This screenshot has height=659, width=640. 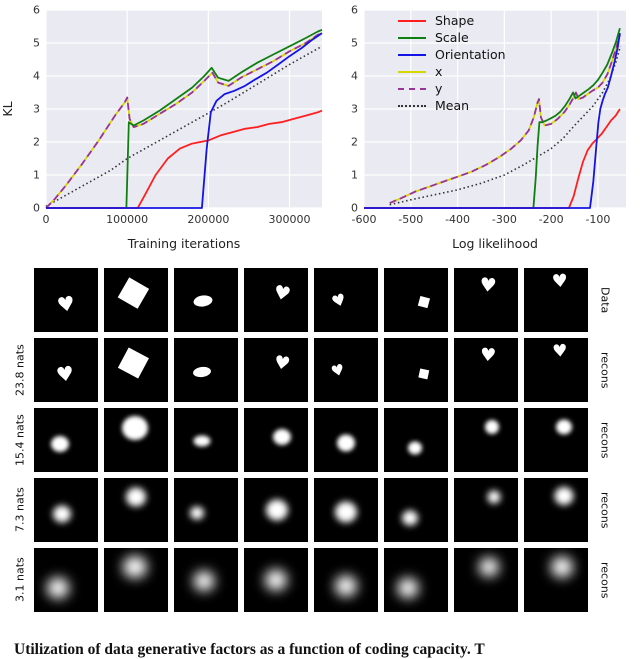 What do you see at coordinates (452, 37) in the screenshot?
I see `legend-entry: Scale` at bounding box center [452, 37].